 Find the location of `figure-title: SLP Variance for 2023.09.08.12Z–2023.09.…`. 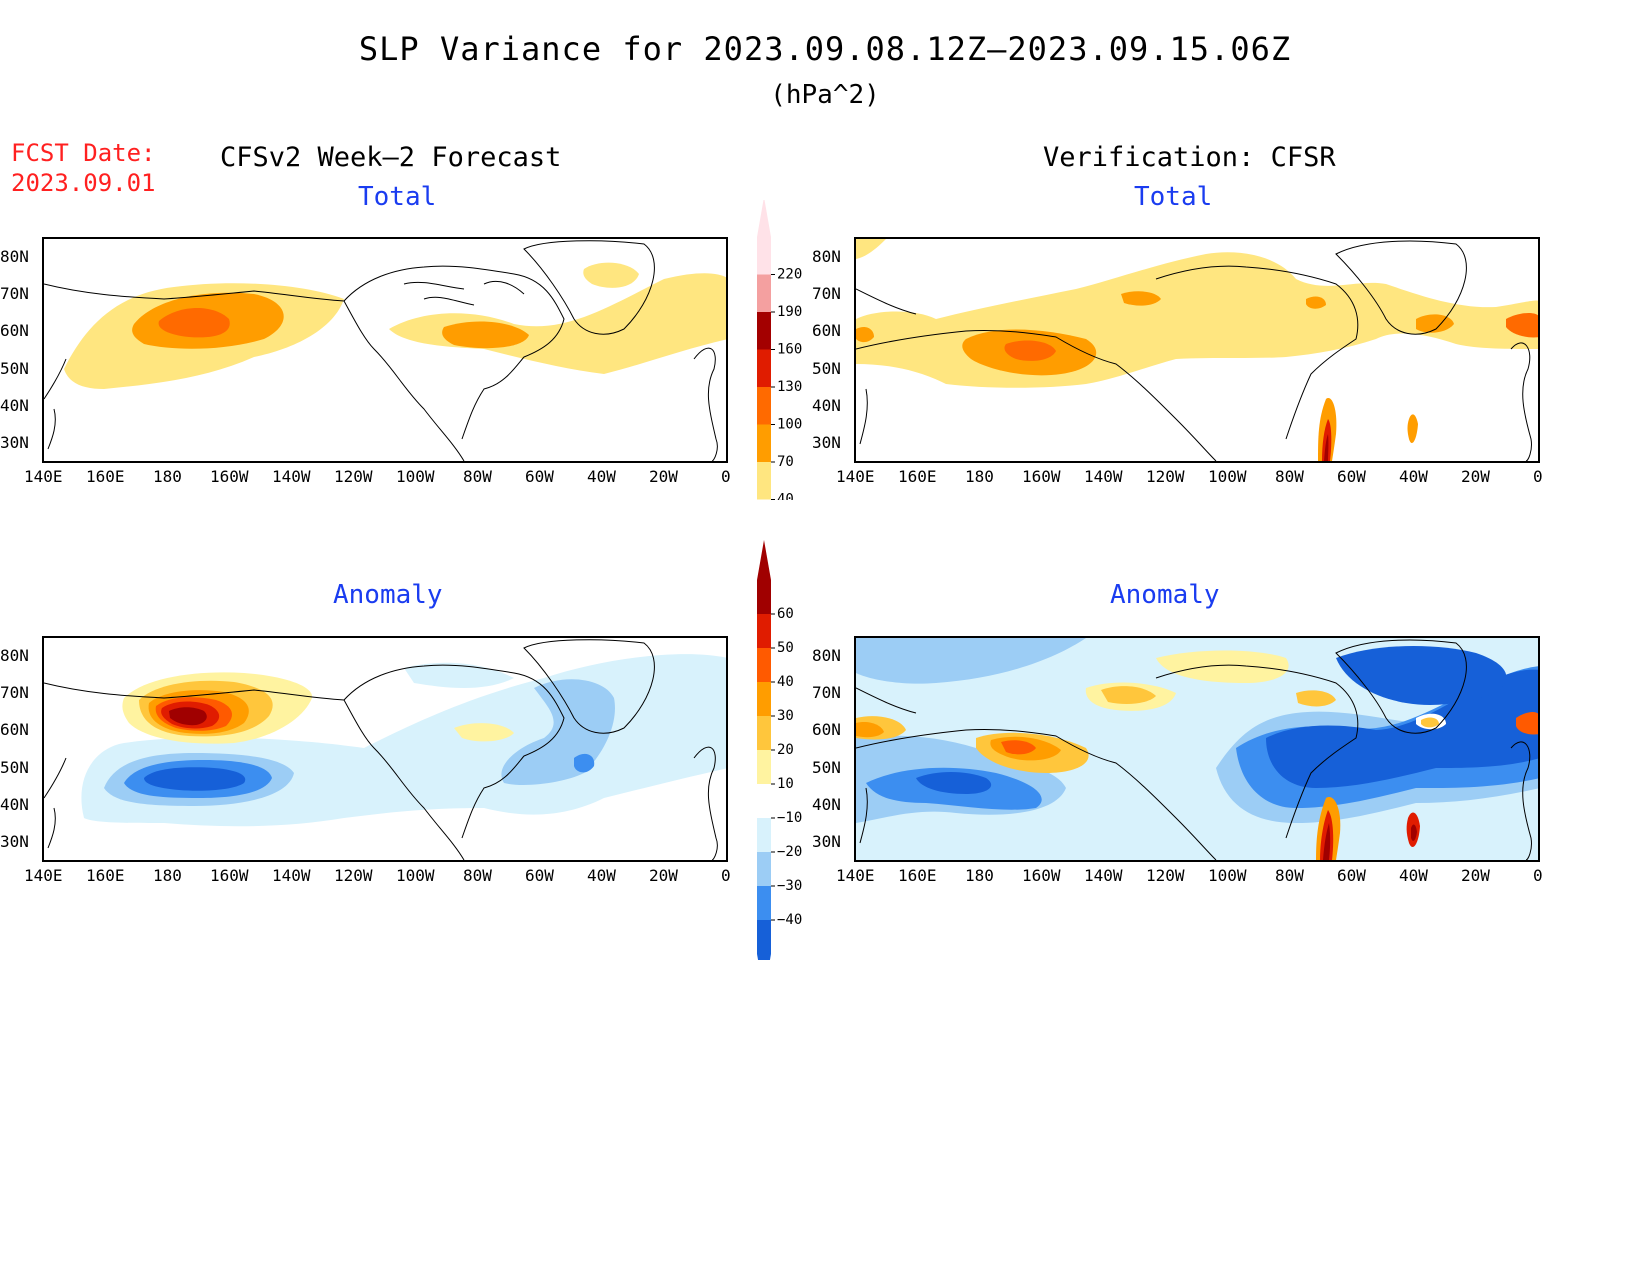

figure-title: SLP Variance for 2023.09.08.12Z–2023.09.… is located at coordinates (825, 49).